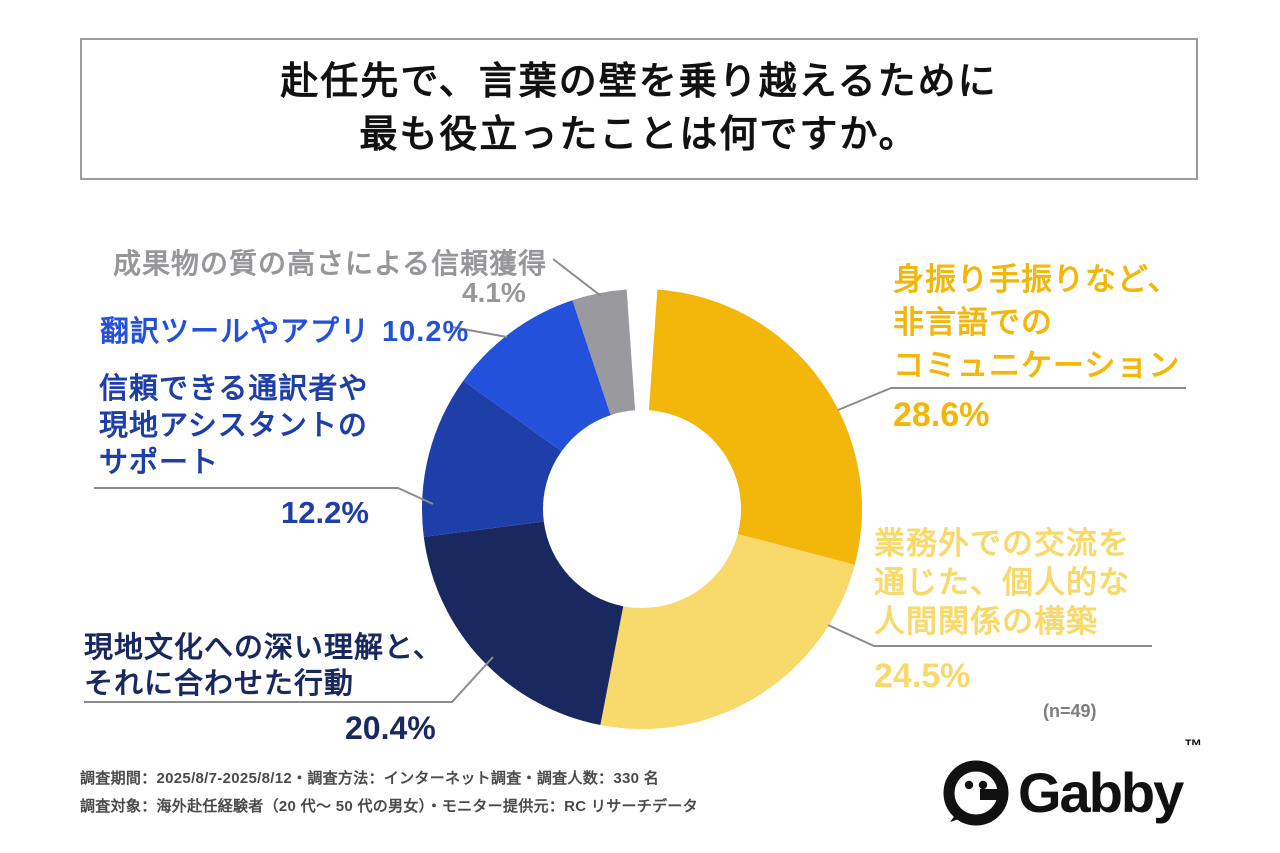 The width and height of the screenshot is (1280, 853). Describe the element at coordinates (479, 332) in the screenshot. I see `callout-line-tools` at that location.